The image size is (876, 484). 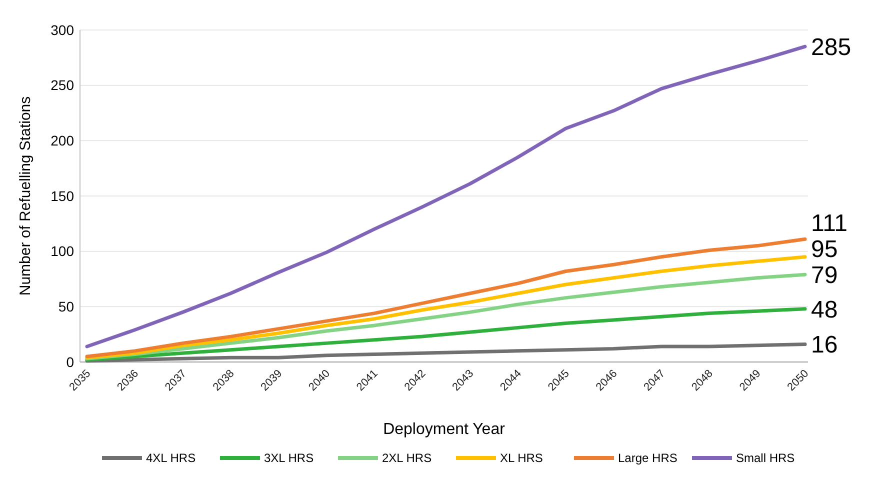 I want to click on data-label: 95, so click(x=824, y=249).